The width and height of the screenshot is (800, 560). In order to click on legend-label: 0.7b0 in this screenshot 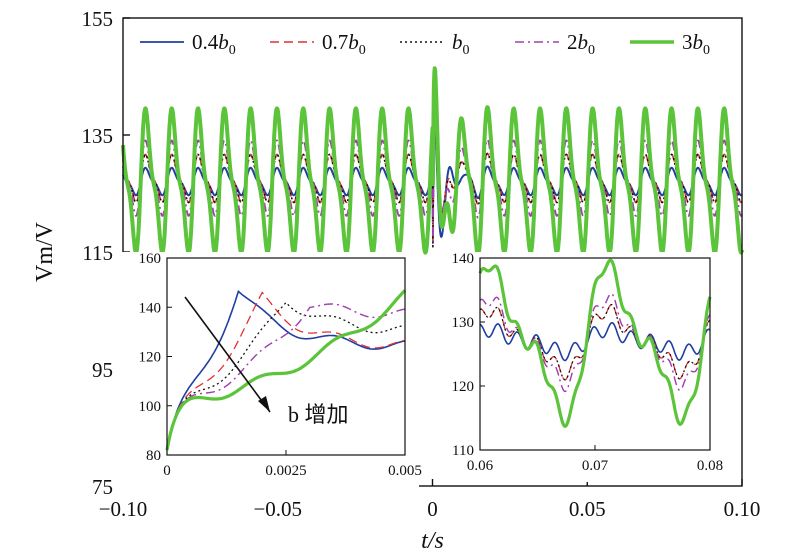, I will do `click(344, 44)`.